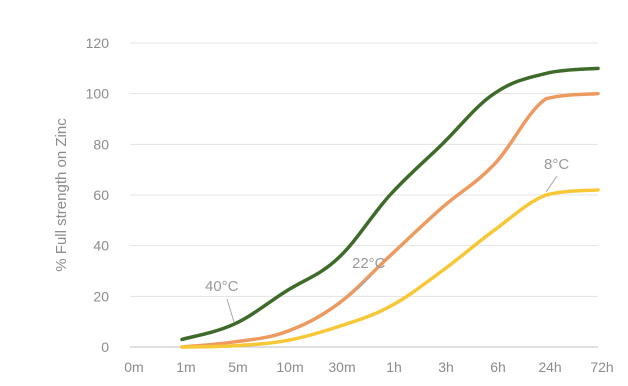  I want to click on x-tick-labels: 0m 1m 5m 10m 30m 1h 3h 6h 24h 72h, so click(368, 367).